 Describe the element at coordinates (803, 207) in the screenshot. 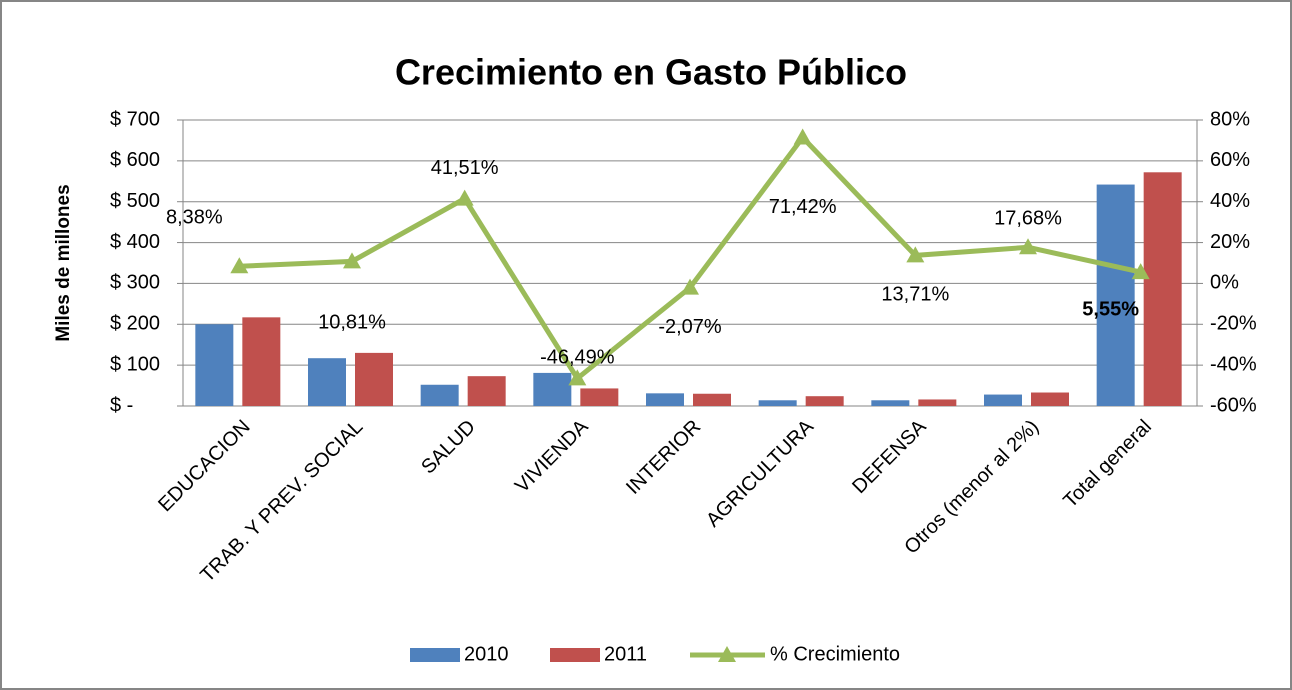

I see `data-label: 71,42%` at that location.